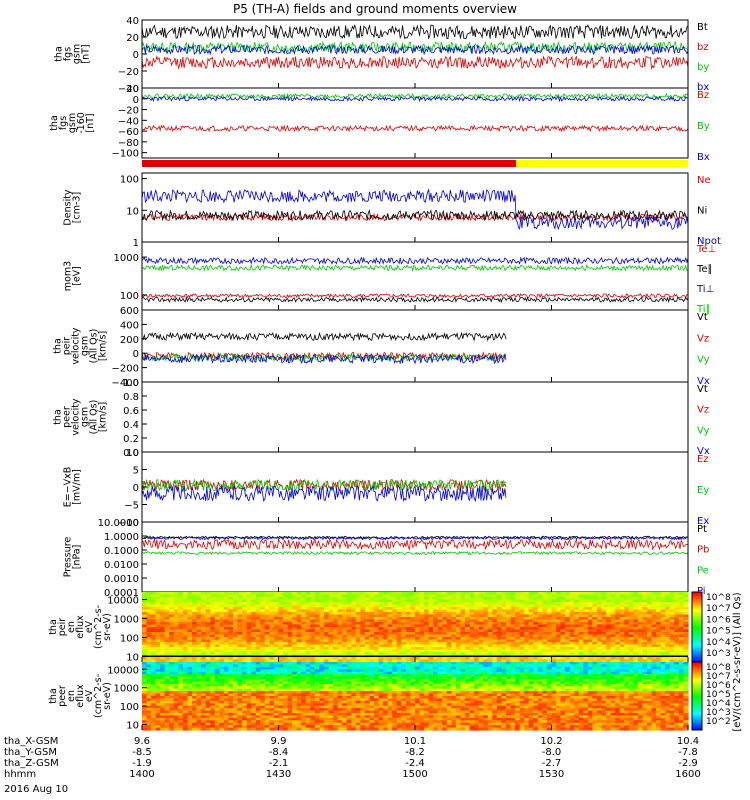 This screenshot has width=750, height=800. I want to click on y-tick-label: 20, so click(132, 38).